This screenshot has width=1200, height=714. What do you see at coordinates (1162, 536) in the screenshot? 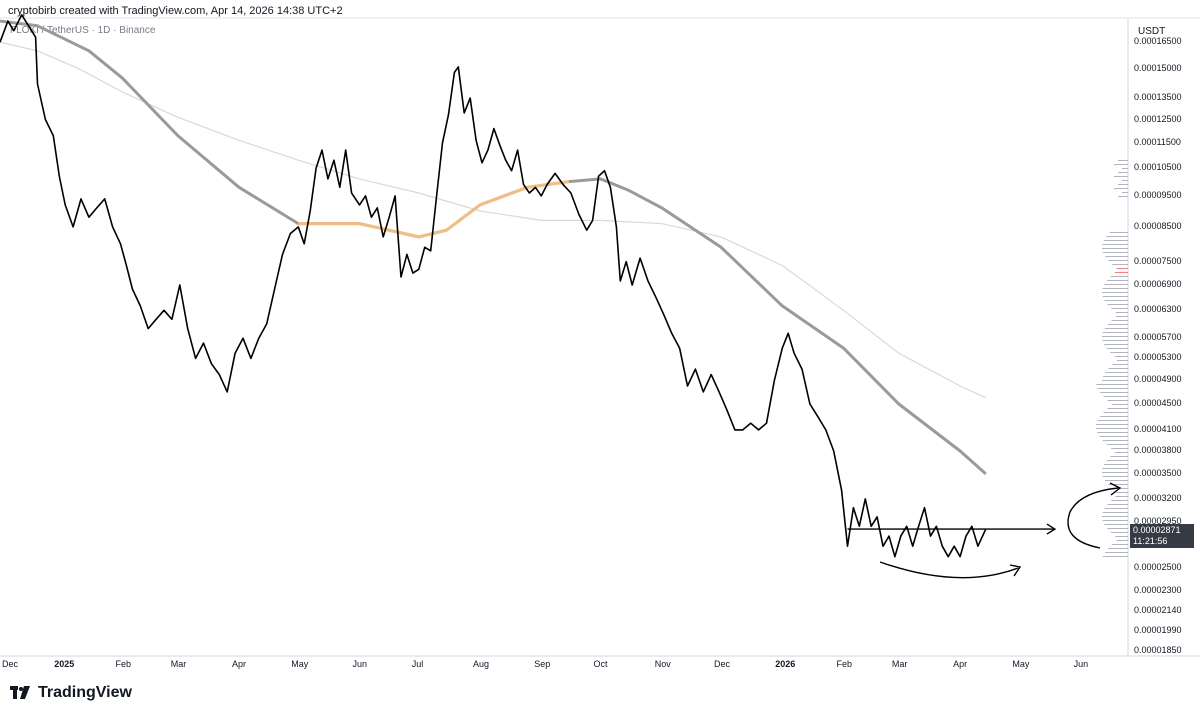
I see `last-price-badge: 0.00002871 11:21:56` at bounding box center [1162, 536].